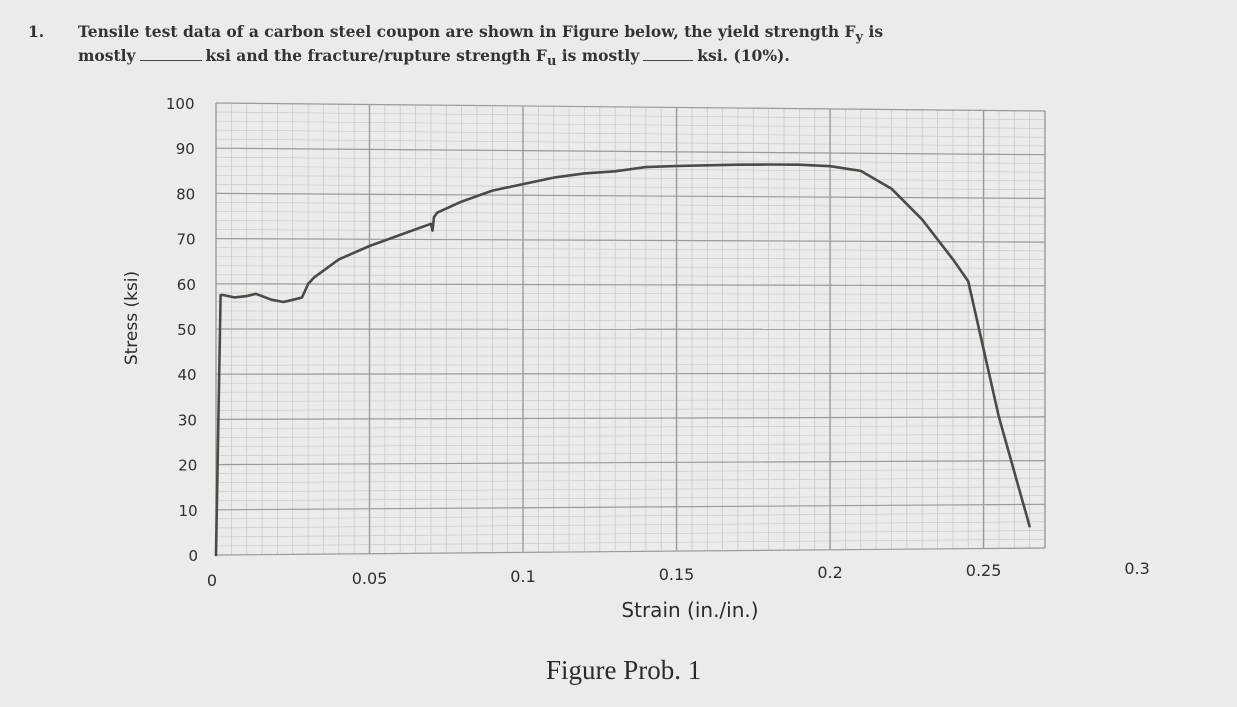  I want to click on y-tick-label: 80, so click(185, 194).